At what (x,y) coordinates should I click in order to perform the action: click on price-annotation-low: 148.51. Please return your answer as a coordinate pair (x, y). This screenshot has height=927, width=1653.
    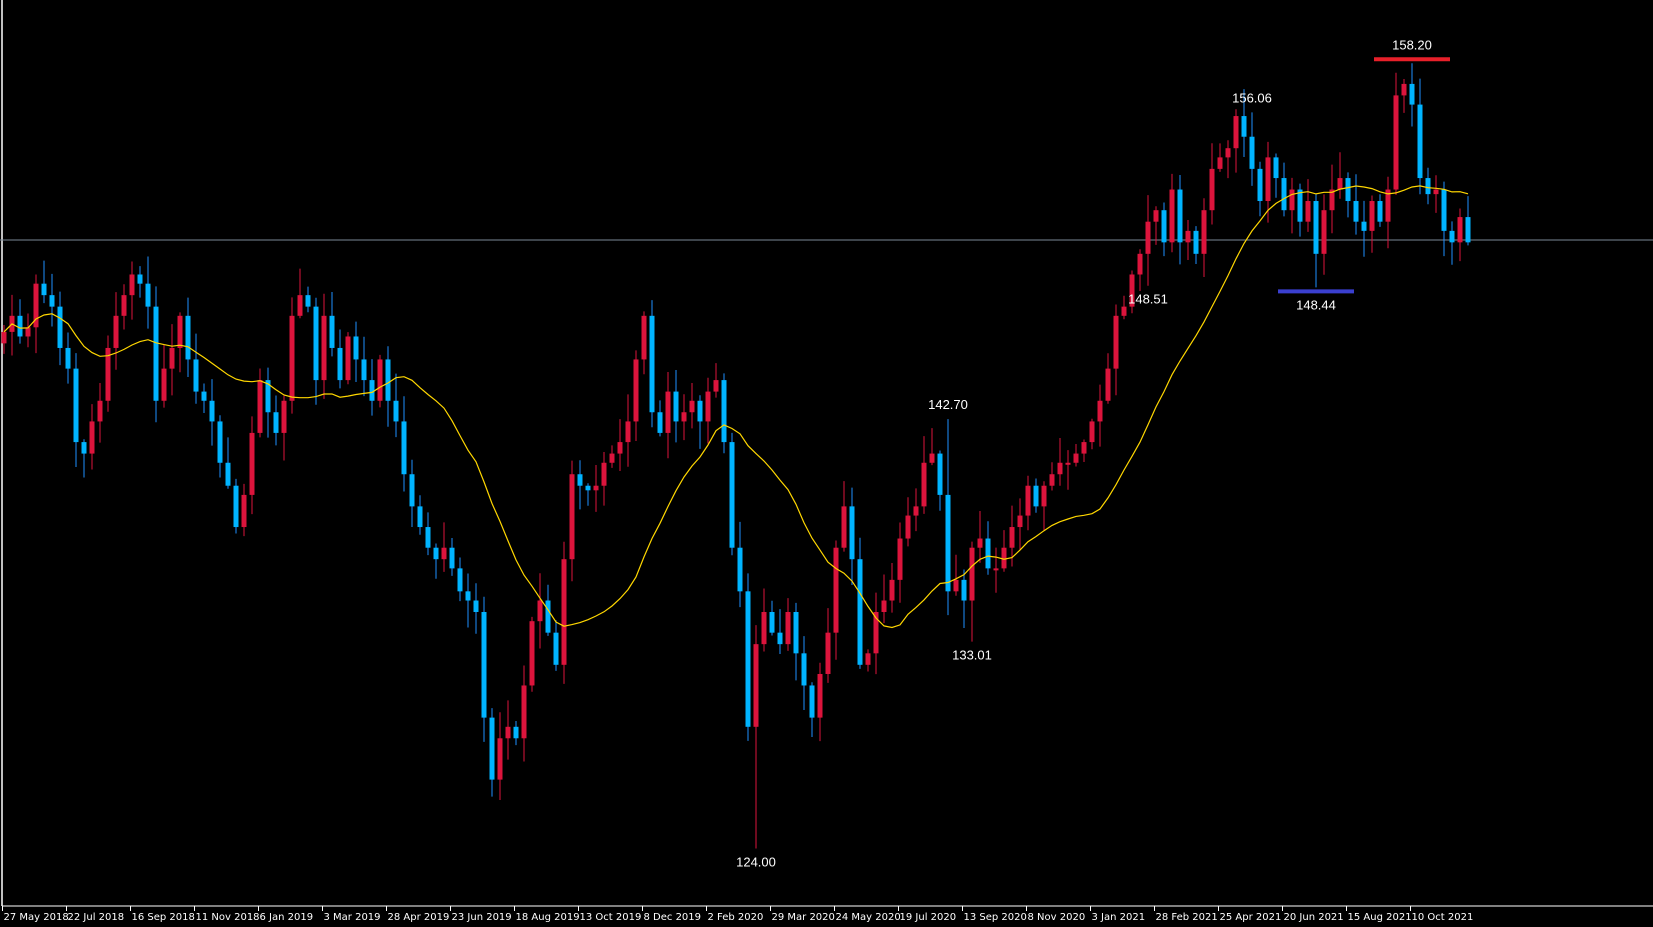
    Looking at the image, I should click on (1148, 299).